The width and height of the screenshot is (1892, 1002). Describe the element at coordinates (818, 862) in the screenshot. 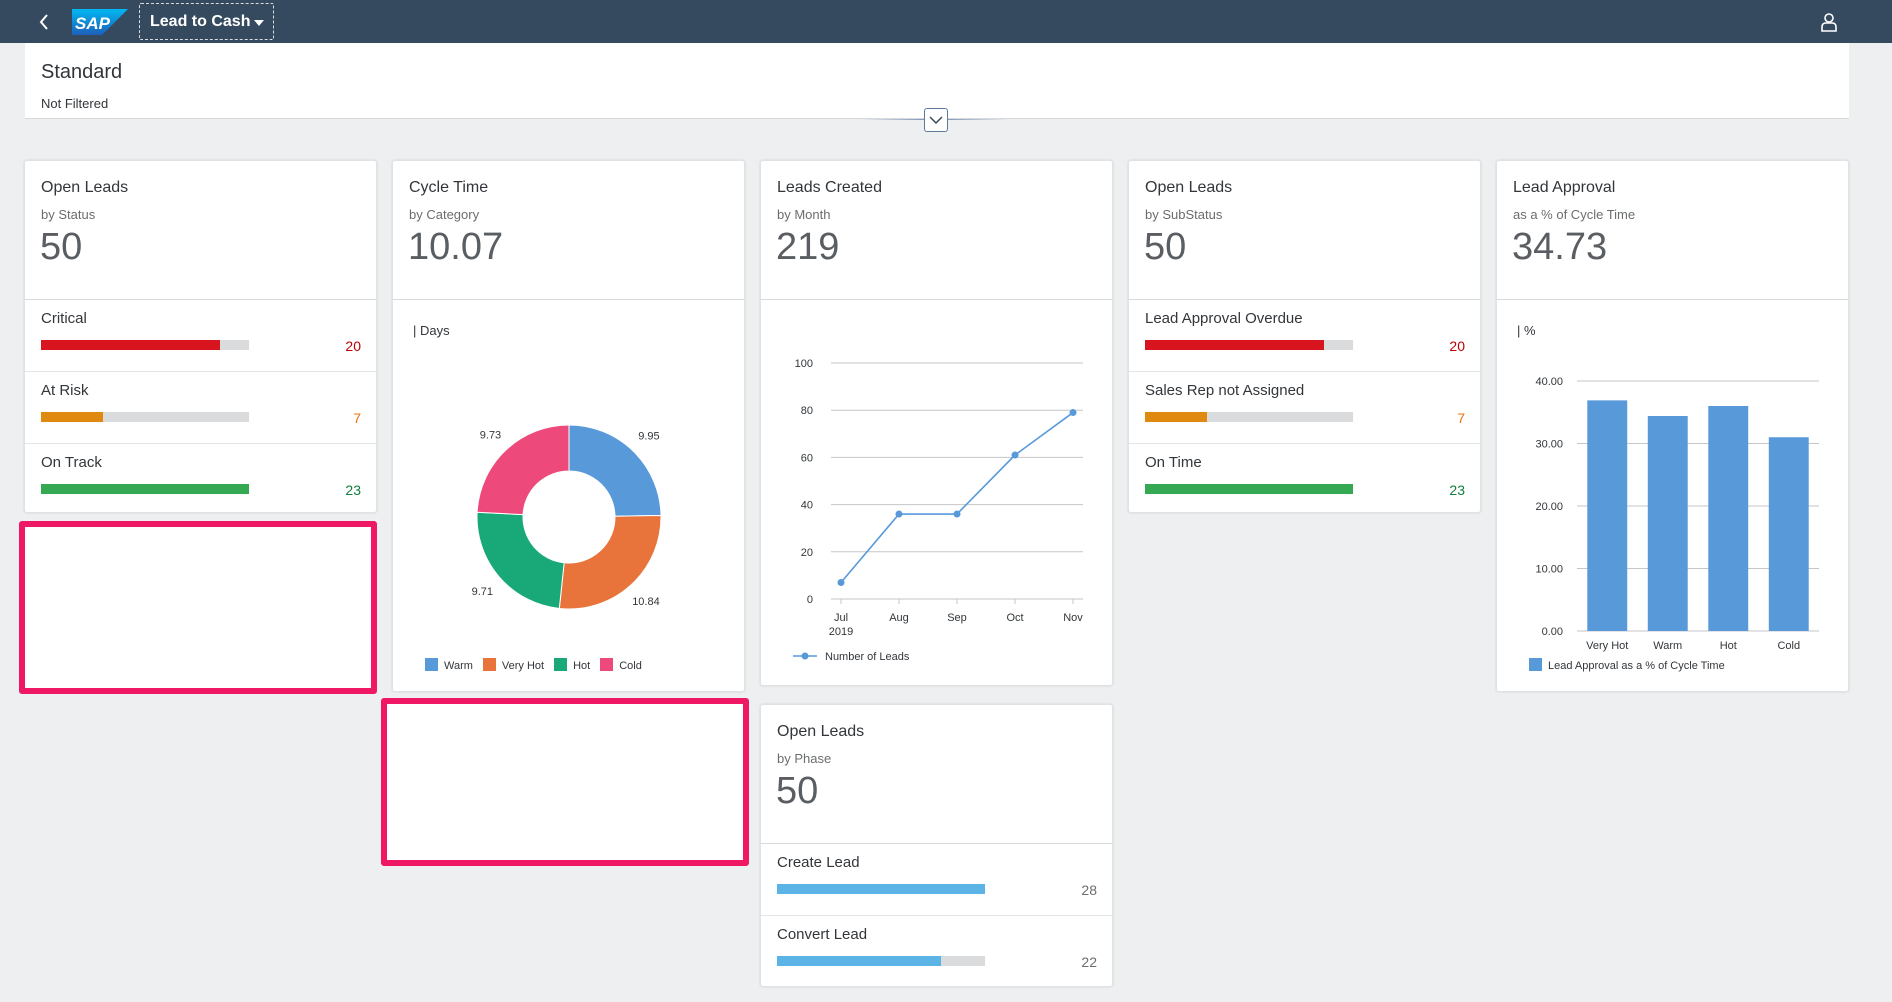

I see `row-label: Create Lead` at that location.